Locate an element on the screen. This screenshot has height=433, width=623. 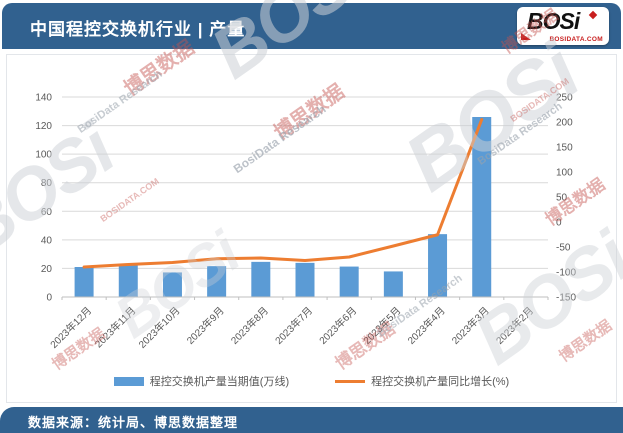
legend-label: 程控交换机产量同比增长(%) is located at coordinates (440, 382).